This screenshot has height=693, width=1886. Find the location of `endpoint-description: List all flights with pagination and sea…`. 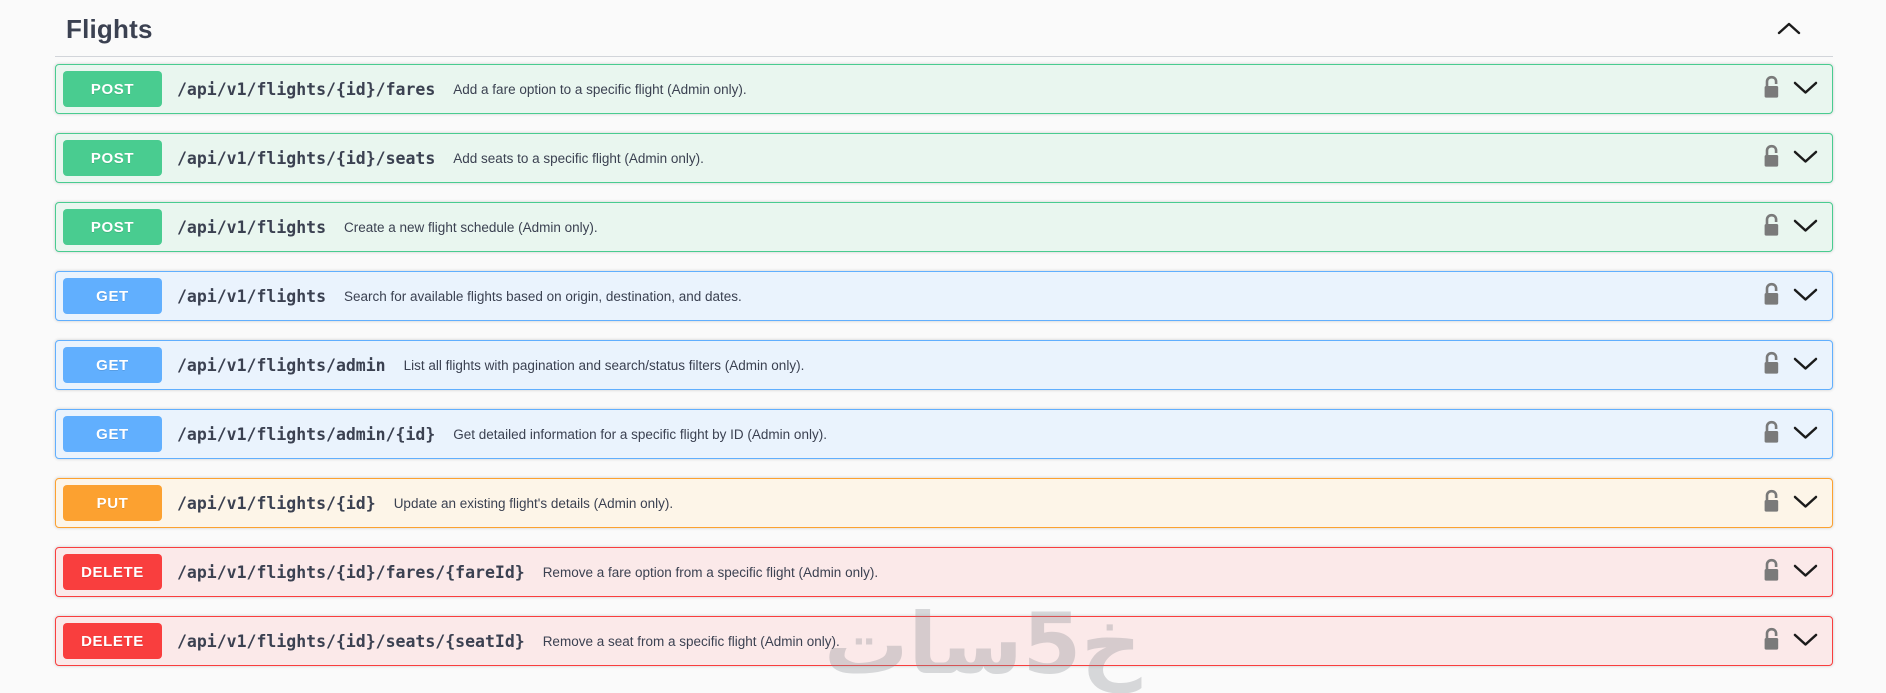

endpoint-description: List all flights with pagination and sea… is located at coordinates (604, 365).